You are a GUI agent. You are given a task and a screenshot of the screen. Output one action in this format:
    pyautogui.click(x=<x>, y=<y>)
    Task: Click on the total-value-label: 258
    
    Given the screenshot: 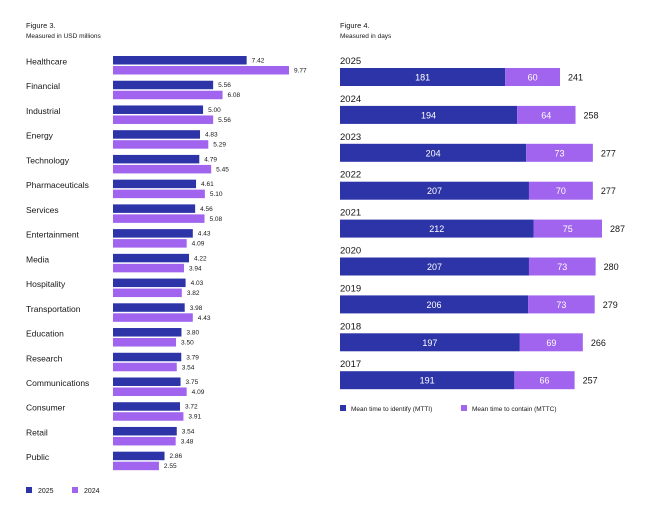 What is the action you would take?
    pyautogui.click(x=591, y=115)
    